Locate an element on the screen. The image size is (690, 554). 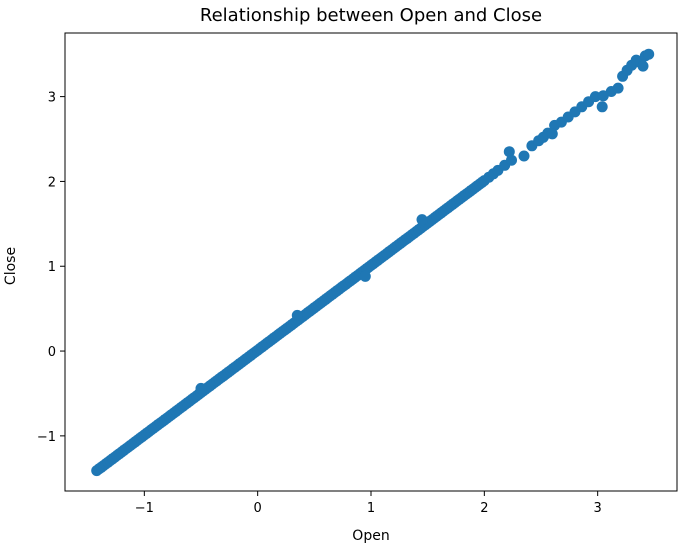
y-tick-label: 2 is located at coordinates (52, 182).